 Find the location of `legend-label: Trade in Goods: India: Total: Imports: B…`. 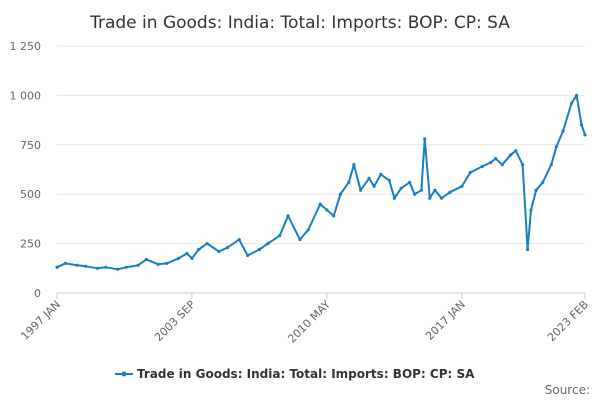

legend-label: Trade in Goods: India: Total: Imports: B… is located at coordinates (306, 374).